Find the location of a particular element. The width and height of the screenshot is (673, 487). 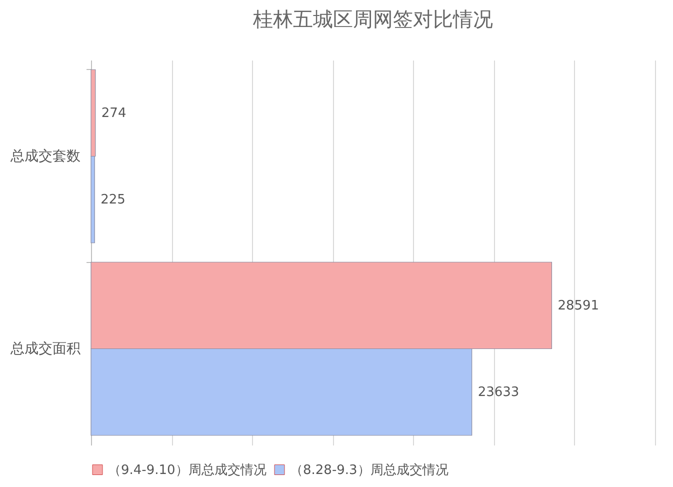

legend-label: （8.28-9.3）周总成交情况 is located at coordinates (369, 470).